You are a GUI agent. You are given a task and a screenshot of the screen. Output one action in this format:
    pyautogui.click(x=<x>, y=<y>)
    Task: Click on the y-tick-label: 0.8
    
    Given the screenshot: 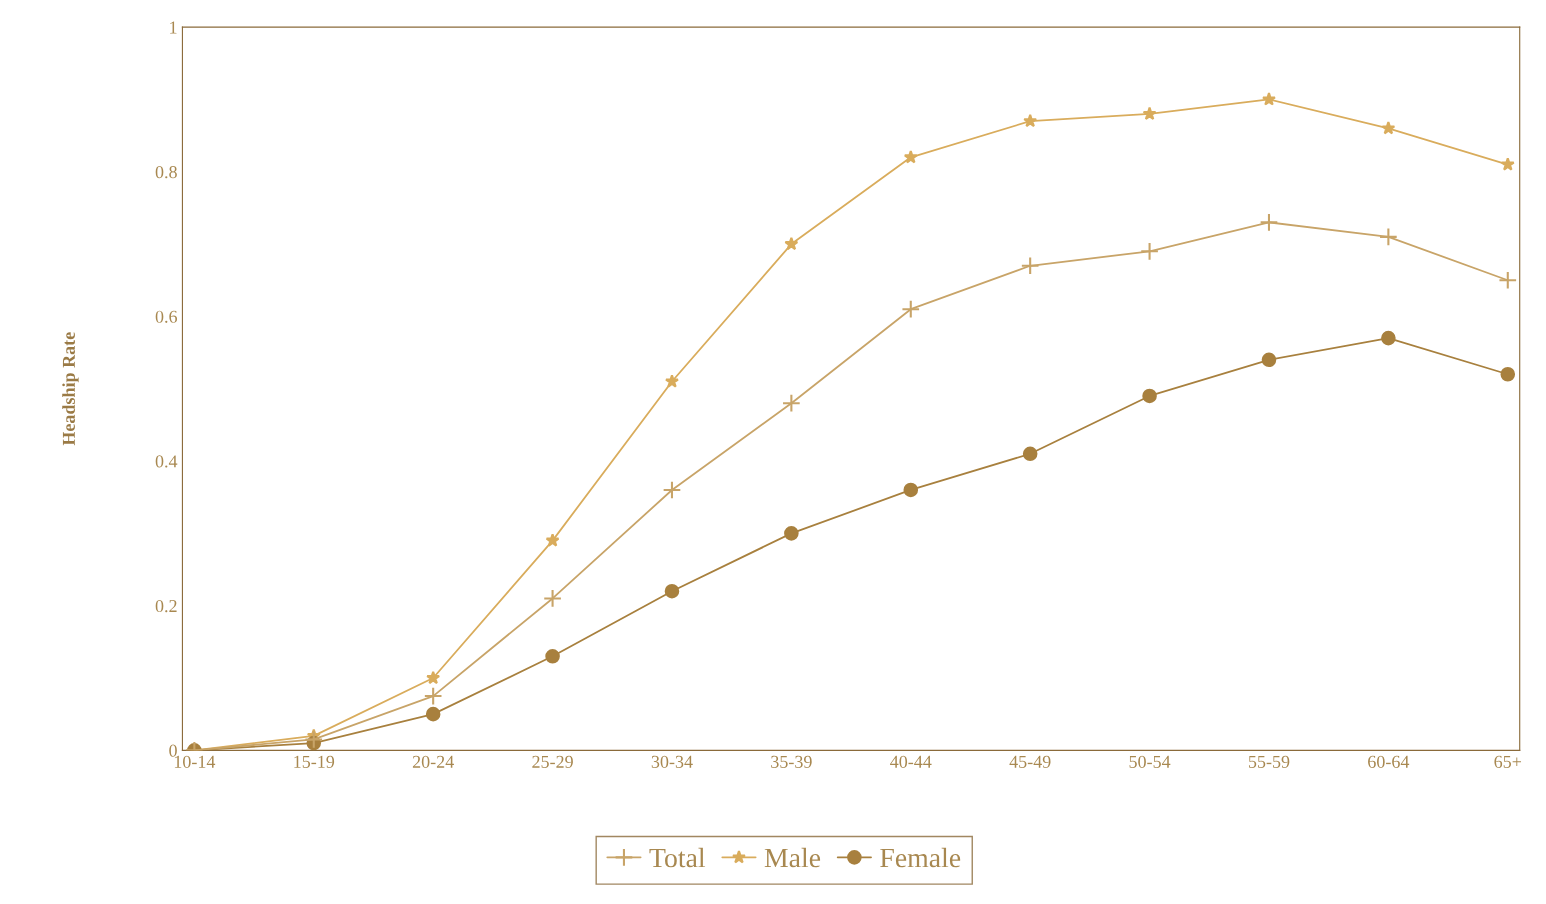 What is the action you would take?
    pyautogui.click(x=166, y=172)
    